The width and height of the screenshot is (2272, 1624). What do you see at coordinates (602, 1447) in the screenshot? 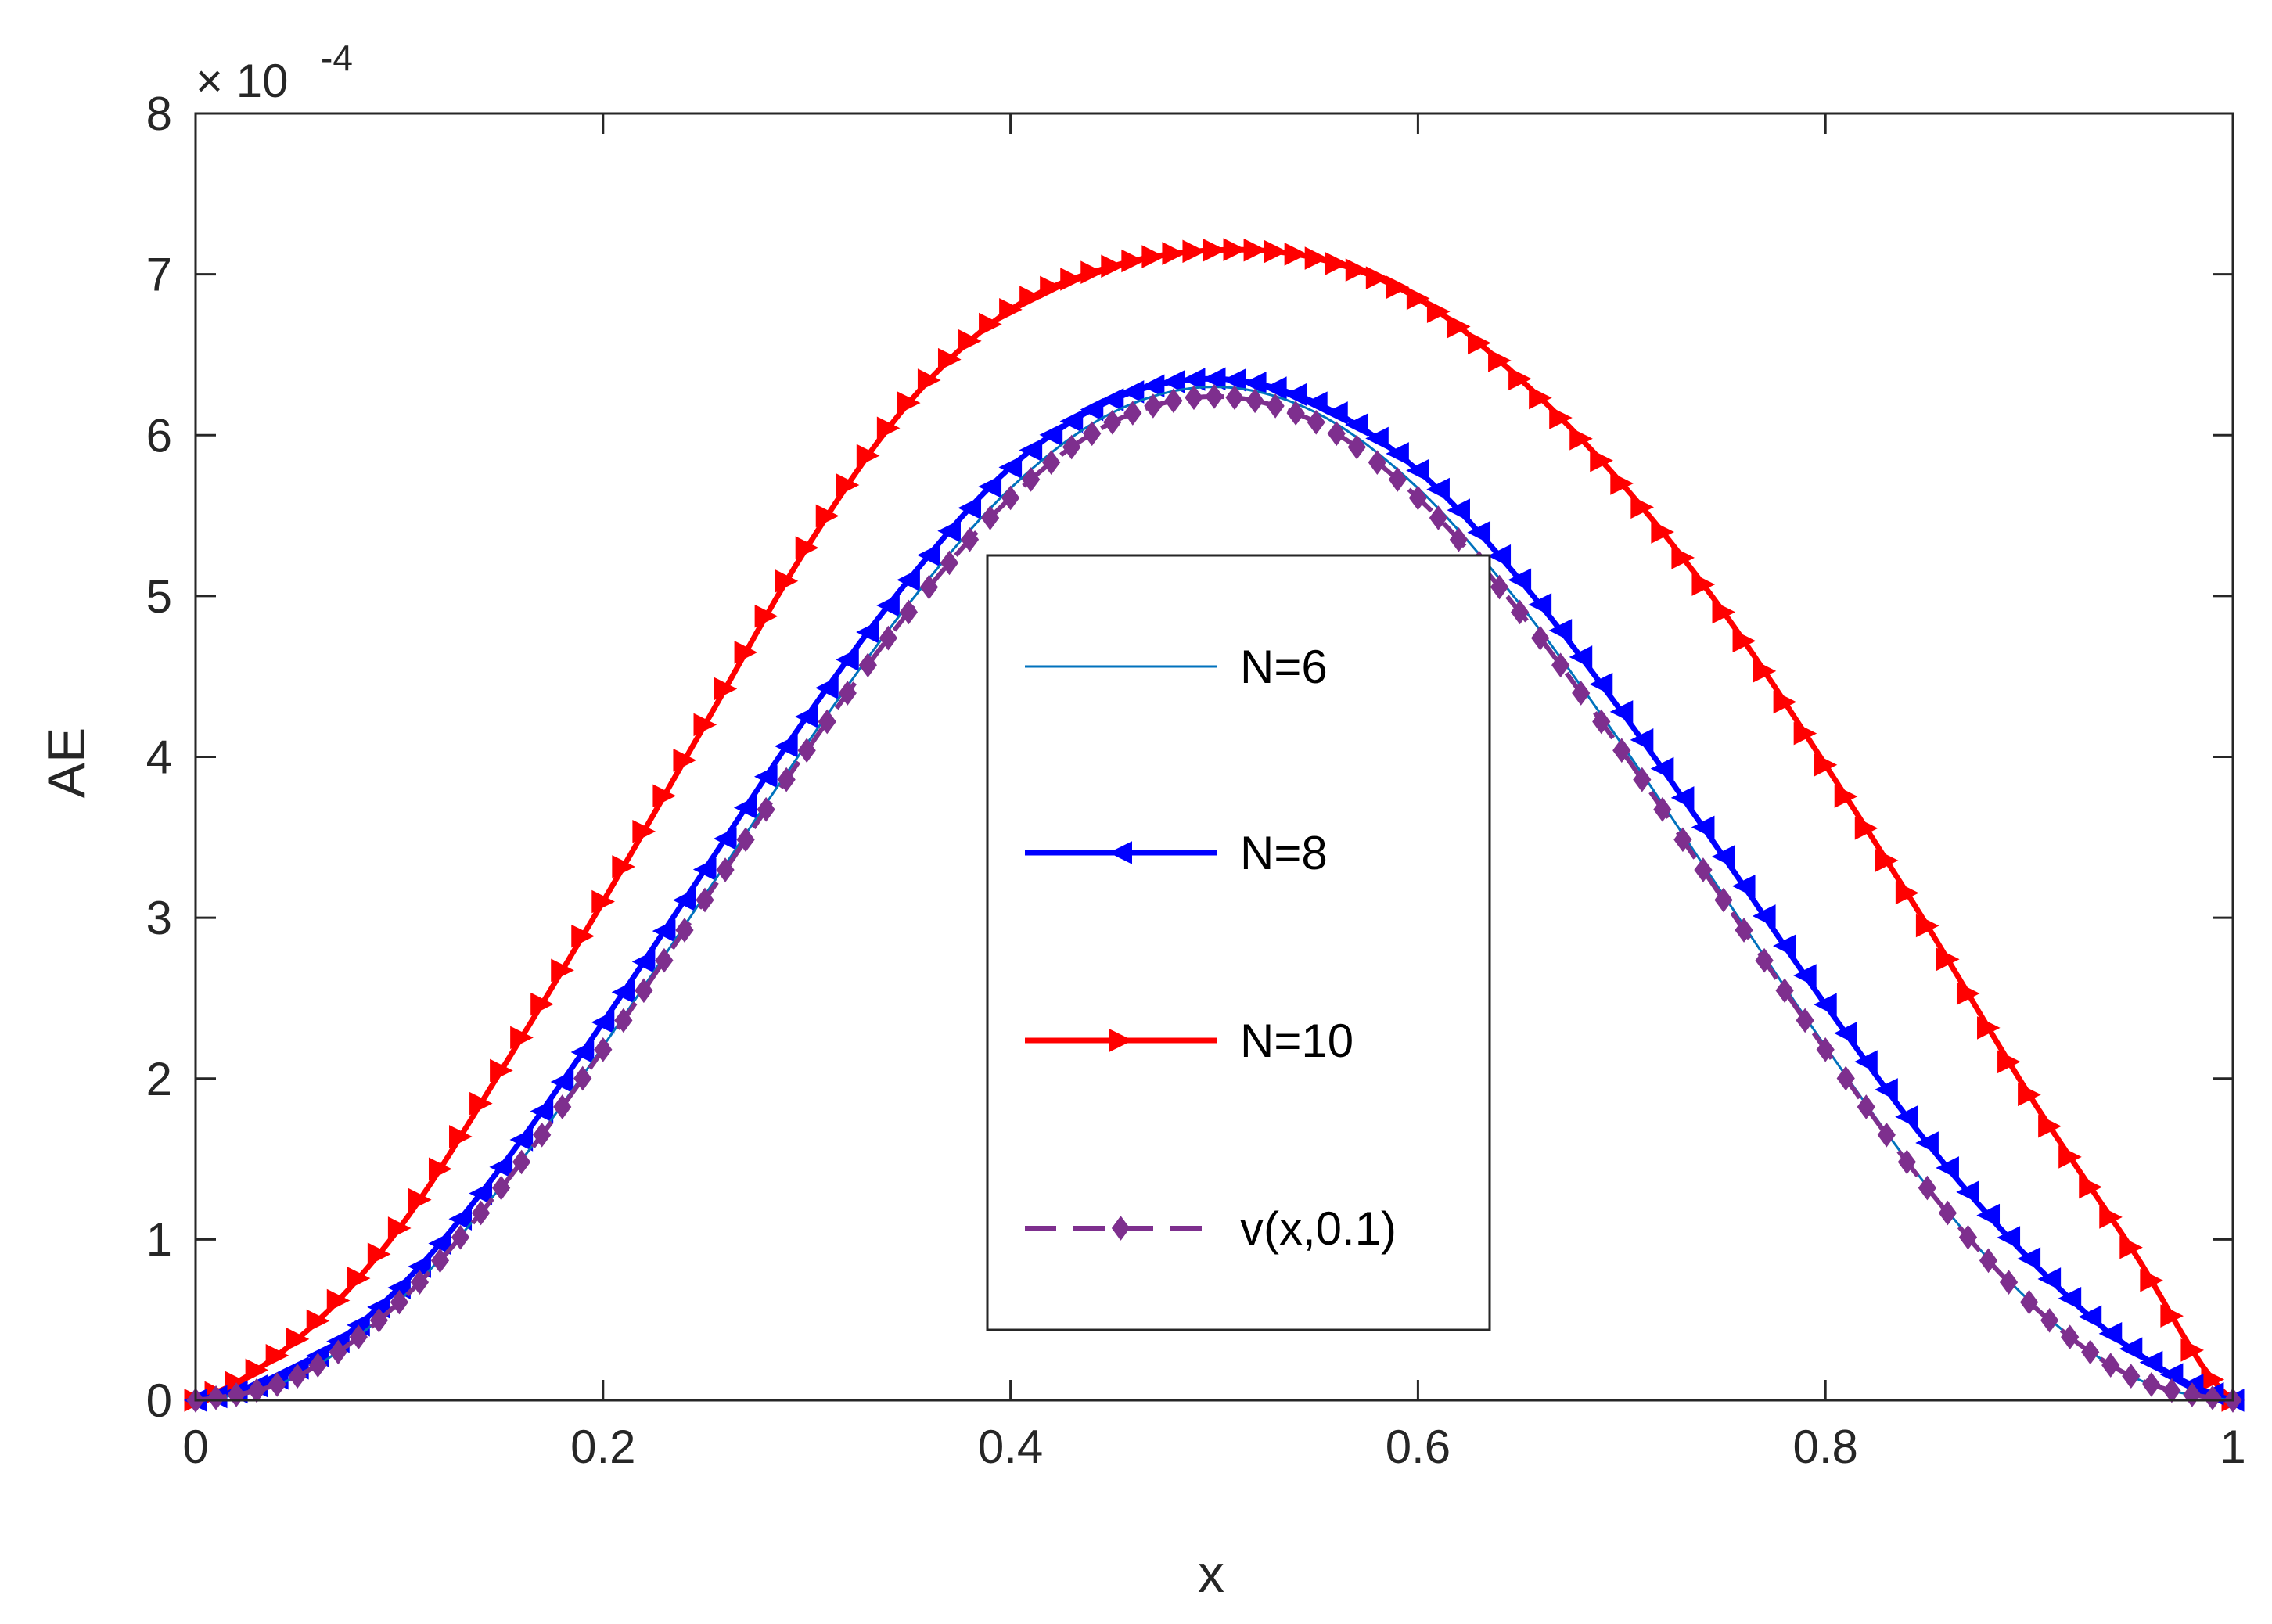
I see `x-tick-label: 0.2` at bounding box center [602, 1447].